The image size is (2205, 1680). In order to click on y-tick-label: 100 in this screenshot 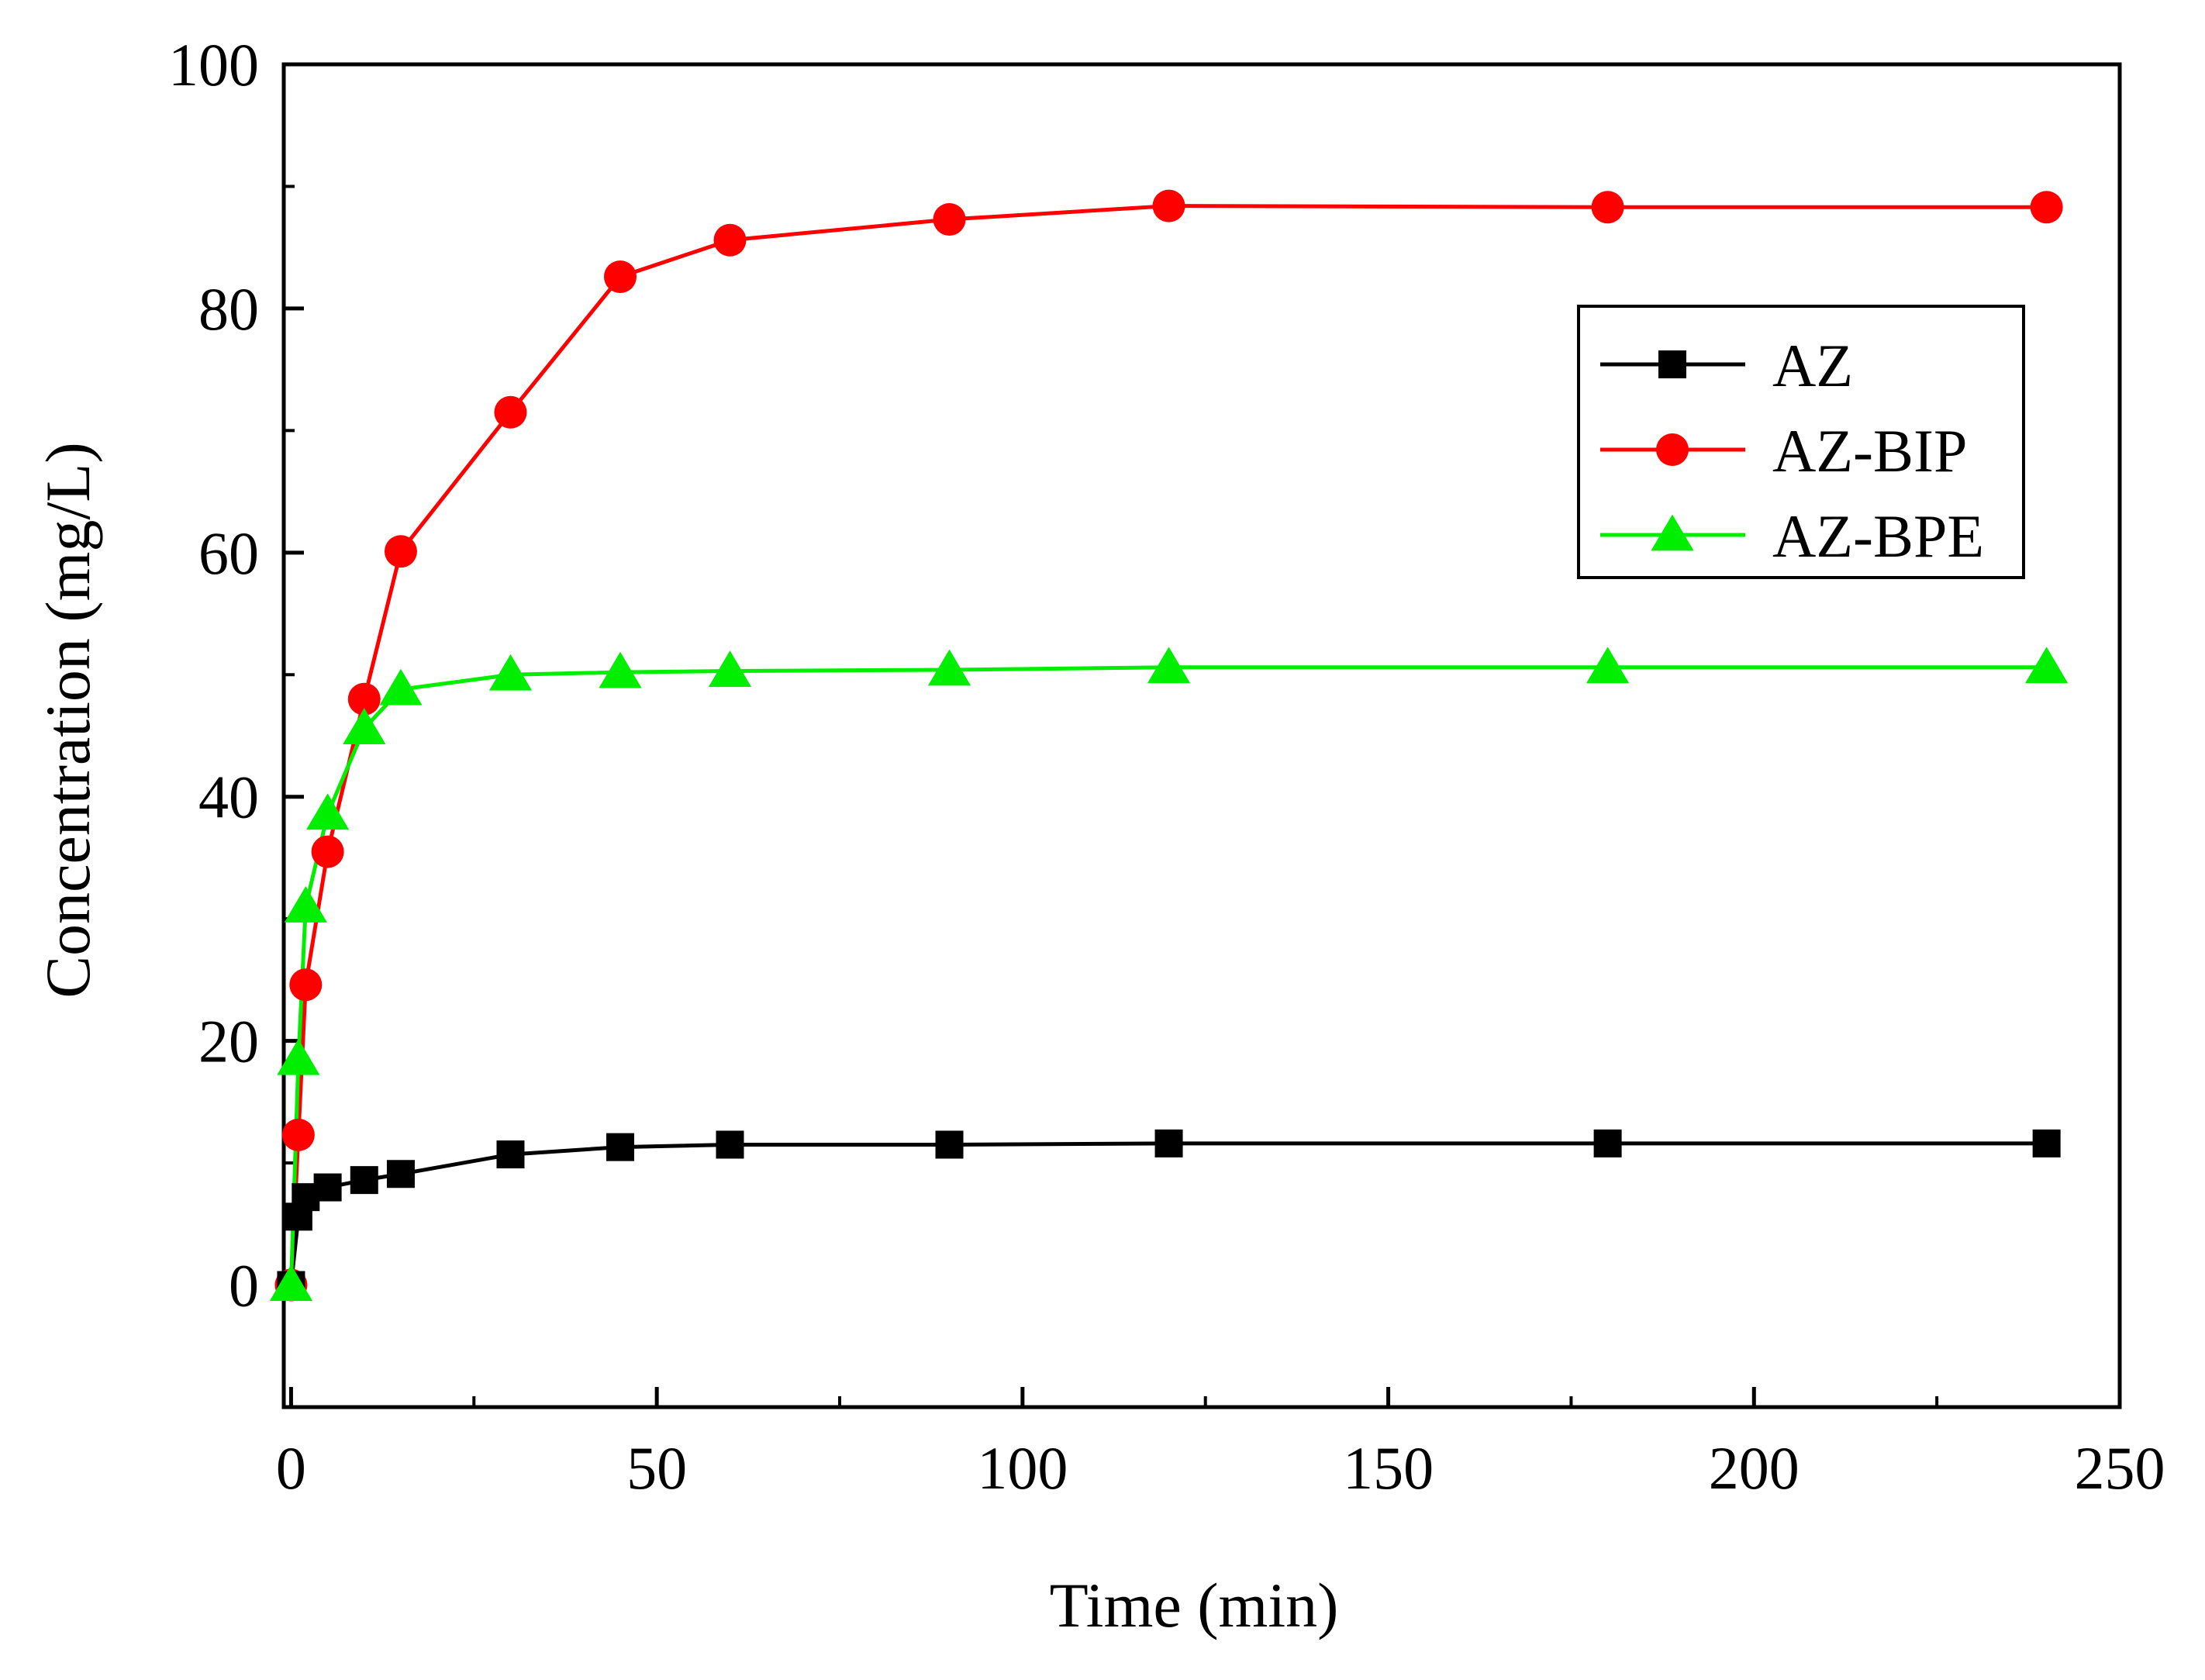, I will do `click(213, 64)`.